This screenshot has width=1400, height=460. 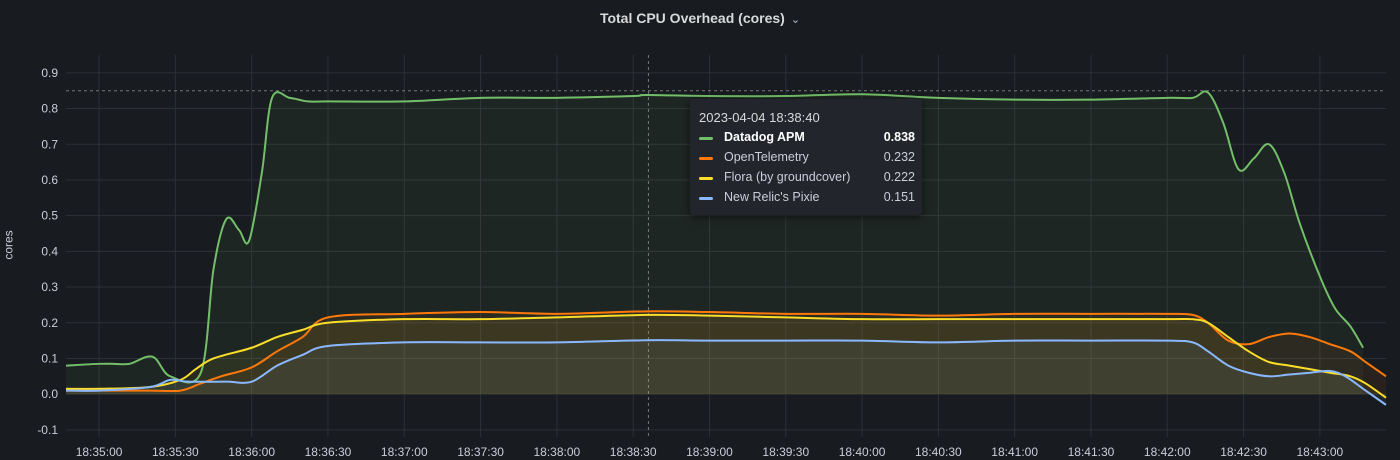 What do you see at coordinates (766, 157) in the screenshot?
I see `tooltip-series-name: OpenTelemetry` at bounding box center [766, 157].